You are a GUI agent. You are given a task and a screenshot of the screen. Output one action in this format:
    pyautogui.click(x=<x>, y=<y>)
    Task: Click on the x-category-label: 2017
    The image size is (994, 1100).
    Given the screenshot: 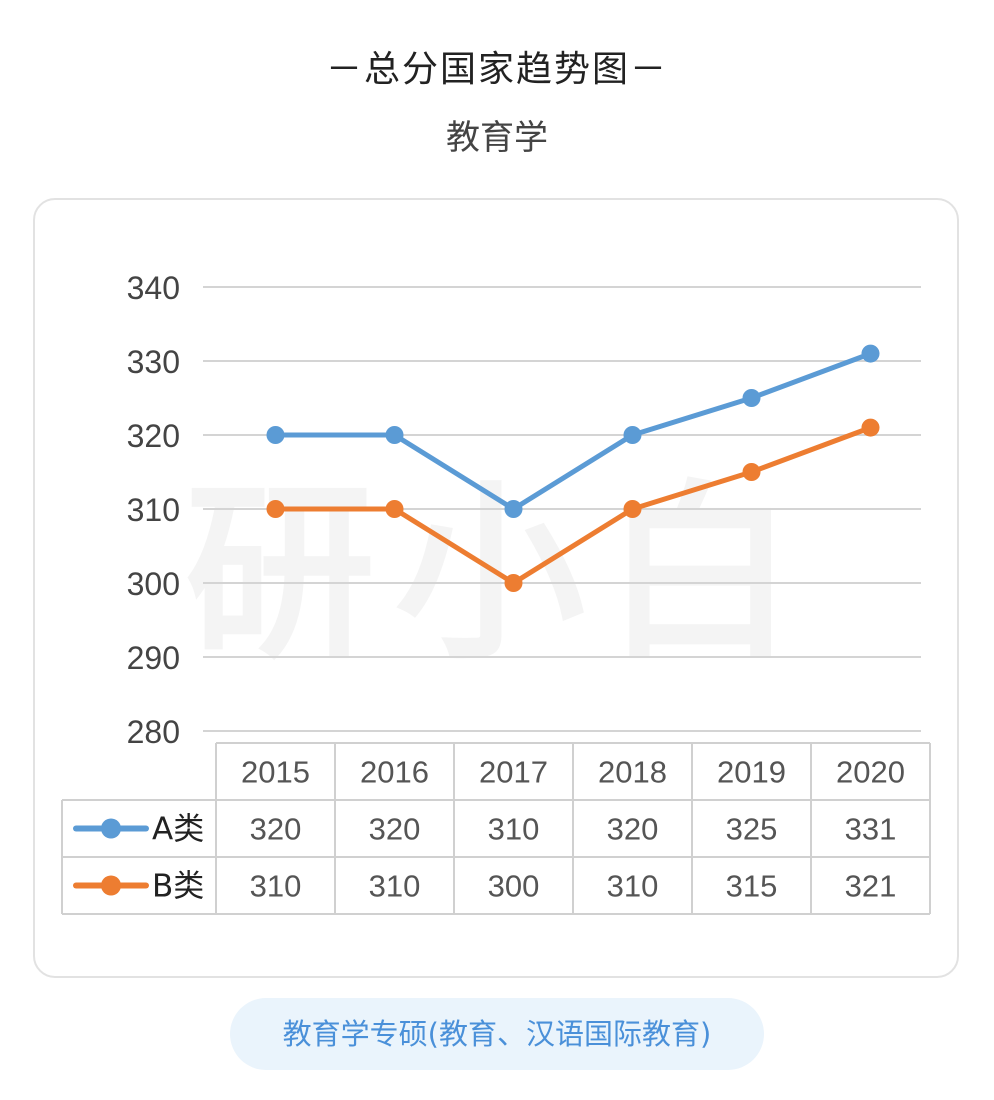 What is the action you would take?
    pyautogui.click(x=513, y=772)
    